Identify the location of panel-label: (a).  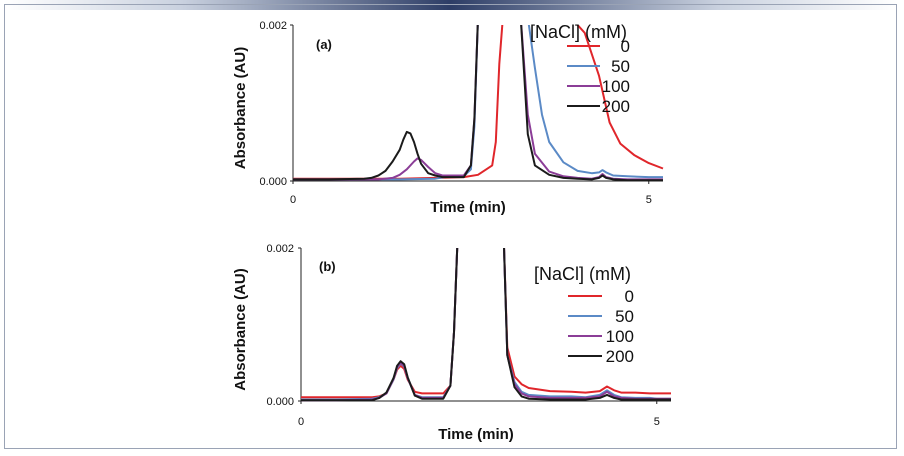
(324, 44).